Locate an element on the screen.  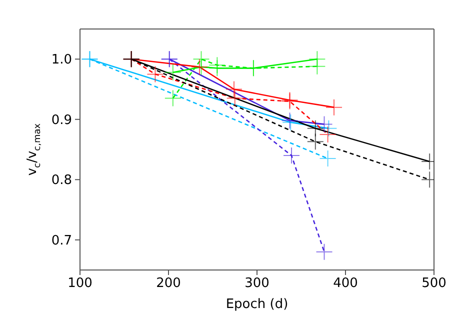
y-tick-label: 0.8 is located at coordinates (61, 180).